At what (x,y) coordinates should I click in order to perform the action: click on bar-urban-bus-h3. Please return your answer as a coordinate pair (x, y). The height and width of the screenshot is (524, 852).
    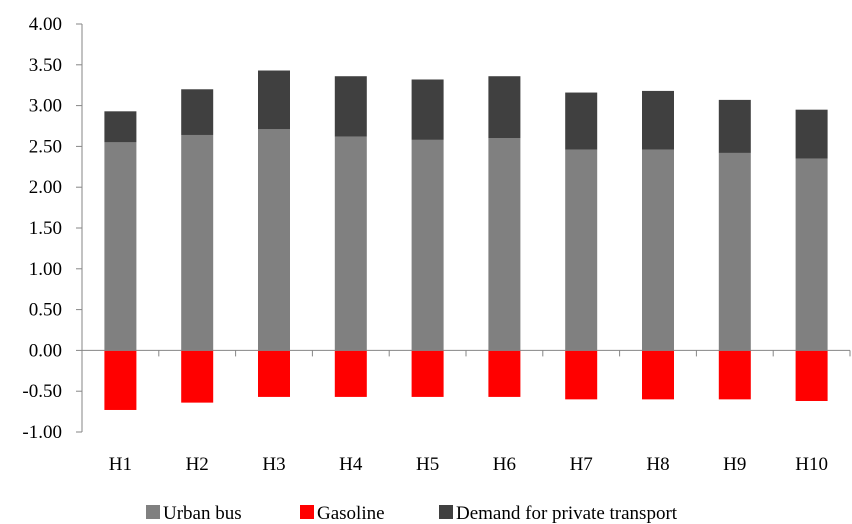
    Looking at the image, I should click on (274, 240).